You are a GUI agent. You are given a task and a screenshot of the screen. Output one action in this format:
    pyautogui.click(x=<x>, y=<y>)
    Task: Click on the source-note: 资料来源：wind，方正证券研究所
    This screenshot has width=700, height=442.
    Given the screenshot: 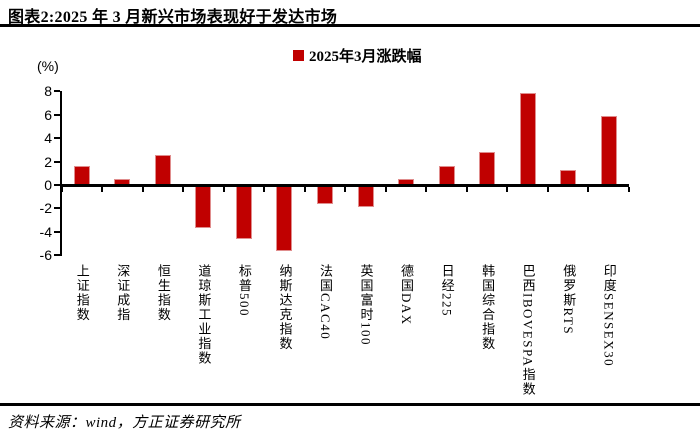 What is the action you would take?
    pyautogui.click(x=124, y=423)
    